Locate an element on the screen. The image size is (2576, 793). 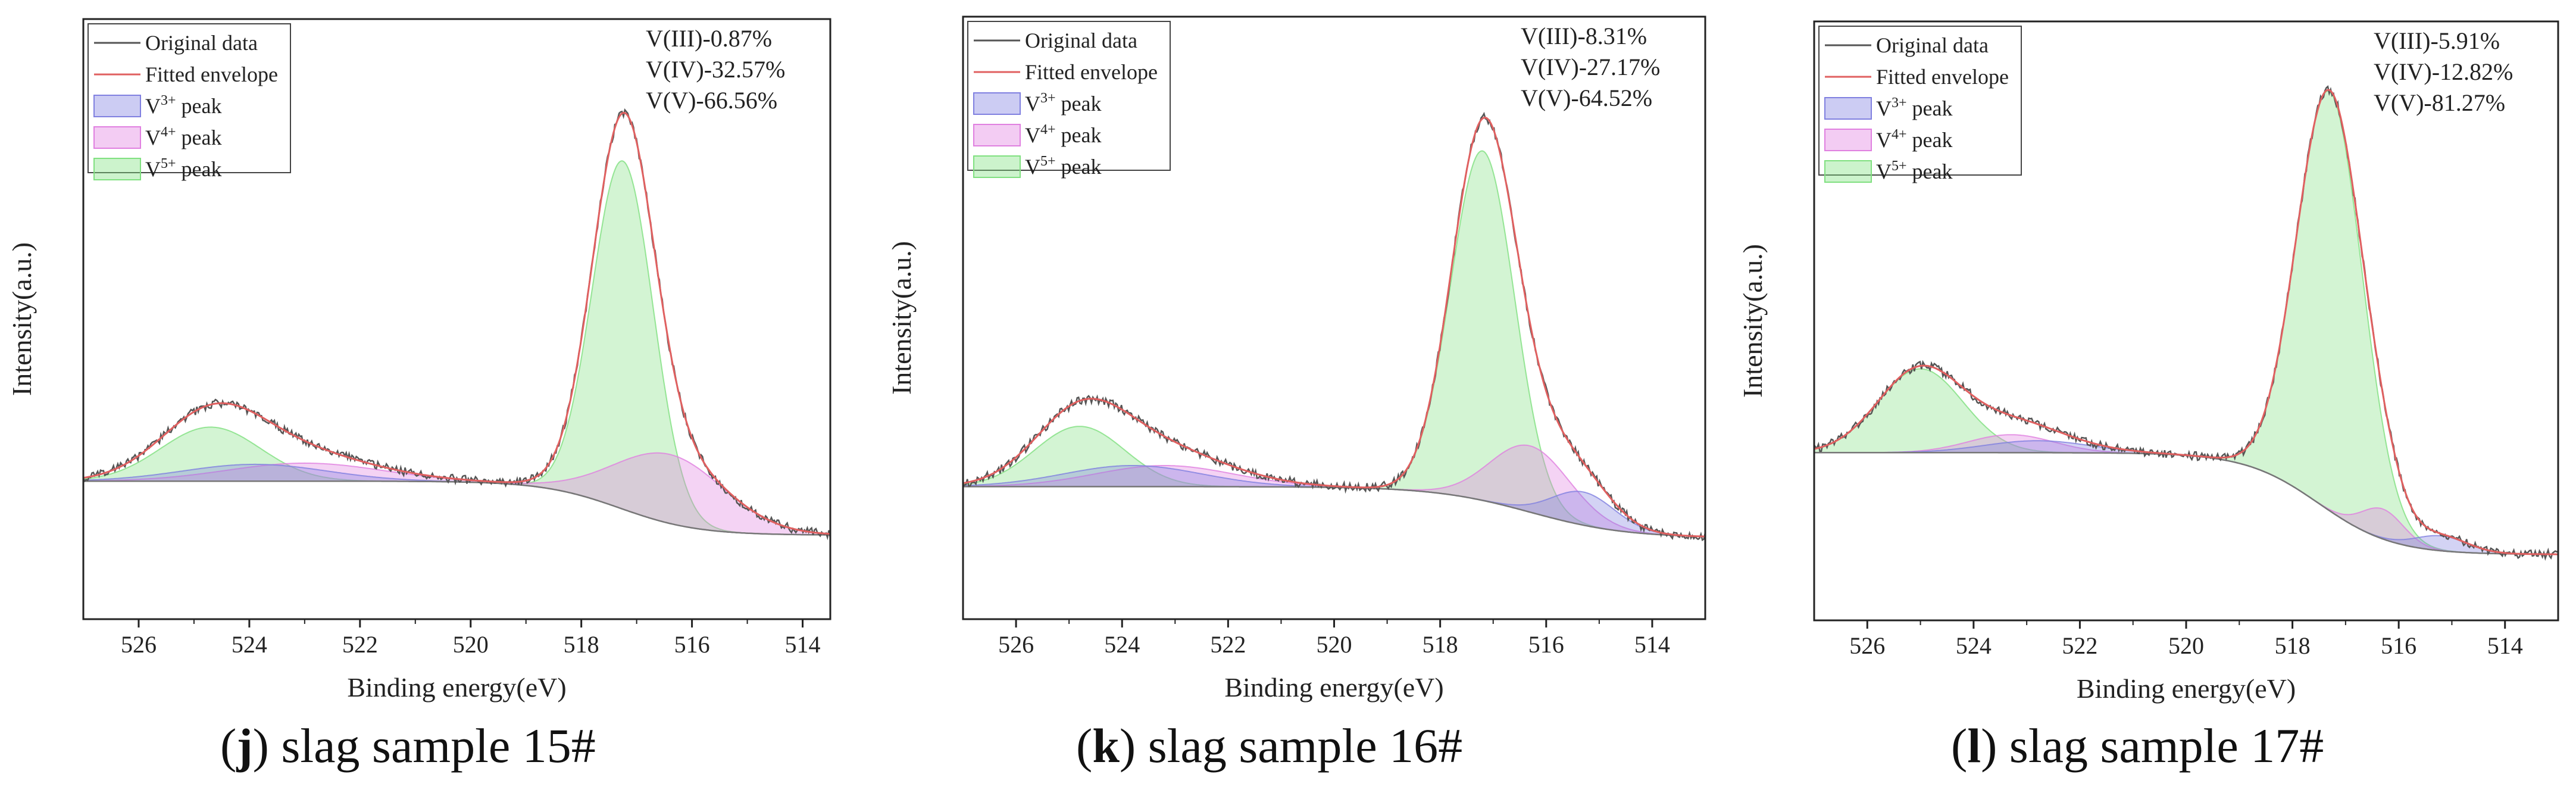
valence-percentage-label: V(IV)-12.82% is located at coordinates (2443, 71).